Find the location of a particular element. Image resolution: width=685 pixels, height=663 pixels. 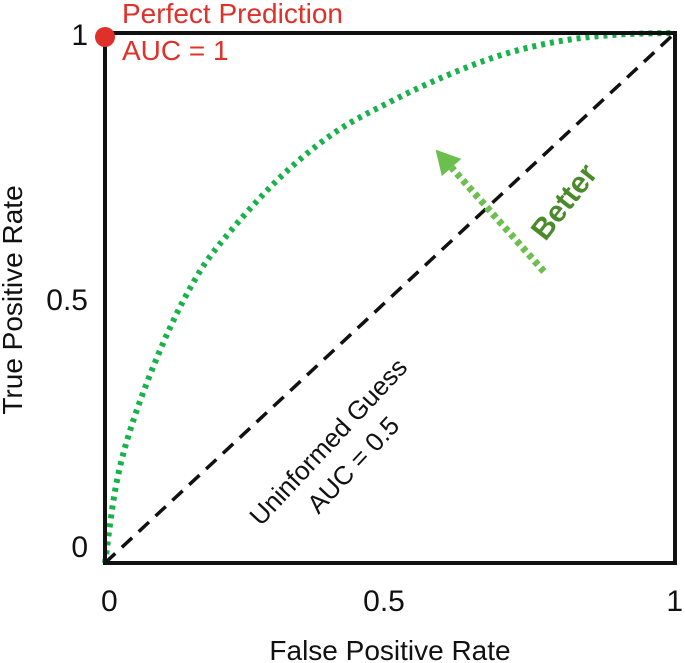

x-axis-label: False Positive Rate is located at coordinates (389, 649).